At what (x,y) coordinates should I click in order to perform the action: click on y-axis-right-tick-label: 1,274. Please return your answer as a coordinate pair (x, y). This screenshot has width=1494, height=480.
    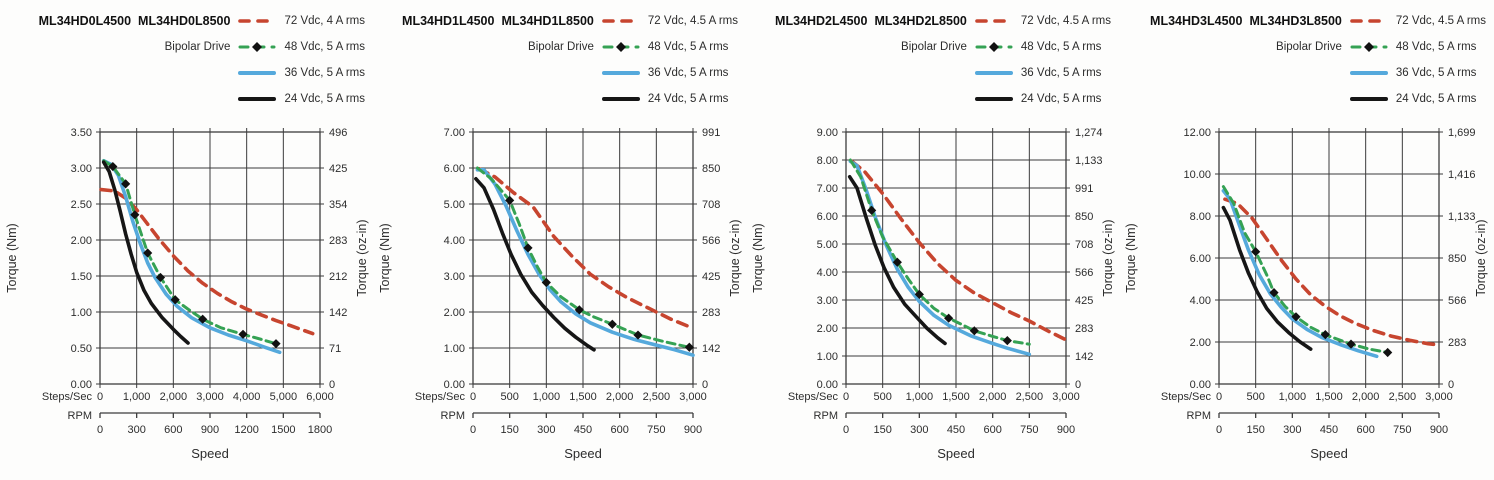
    Looking at the image, I should click on (1089, 133).